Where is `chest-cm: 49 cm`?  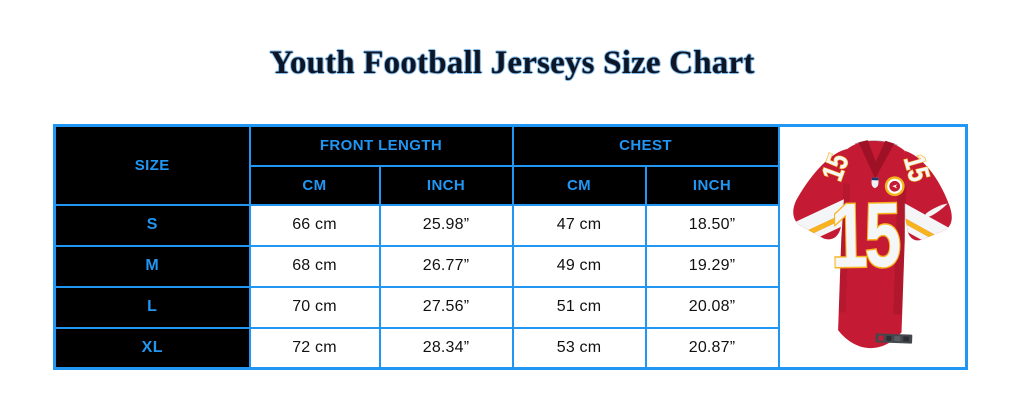 chest-cm: 49 cm is located at coordinates (579, 266).